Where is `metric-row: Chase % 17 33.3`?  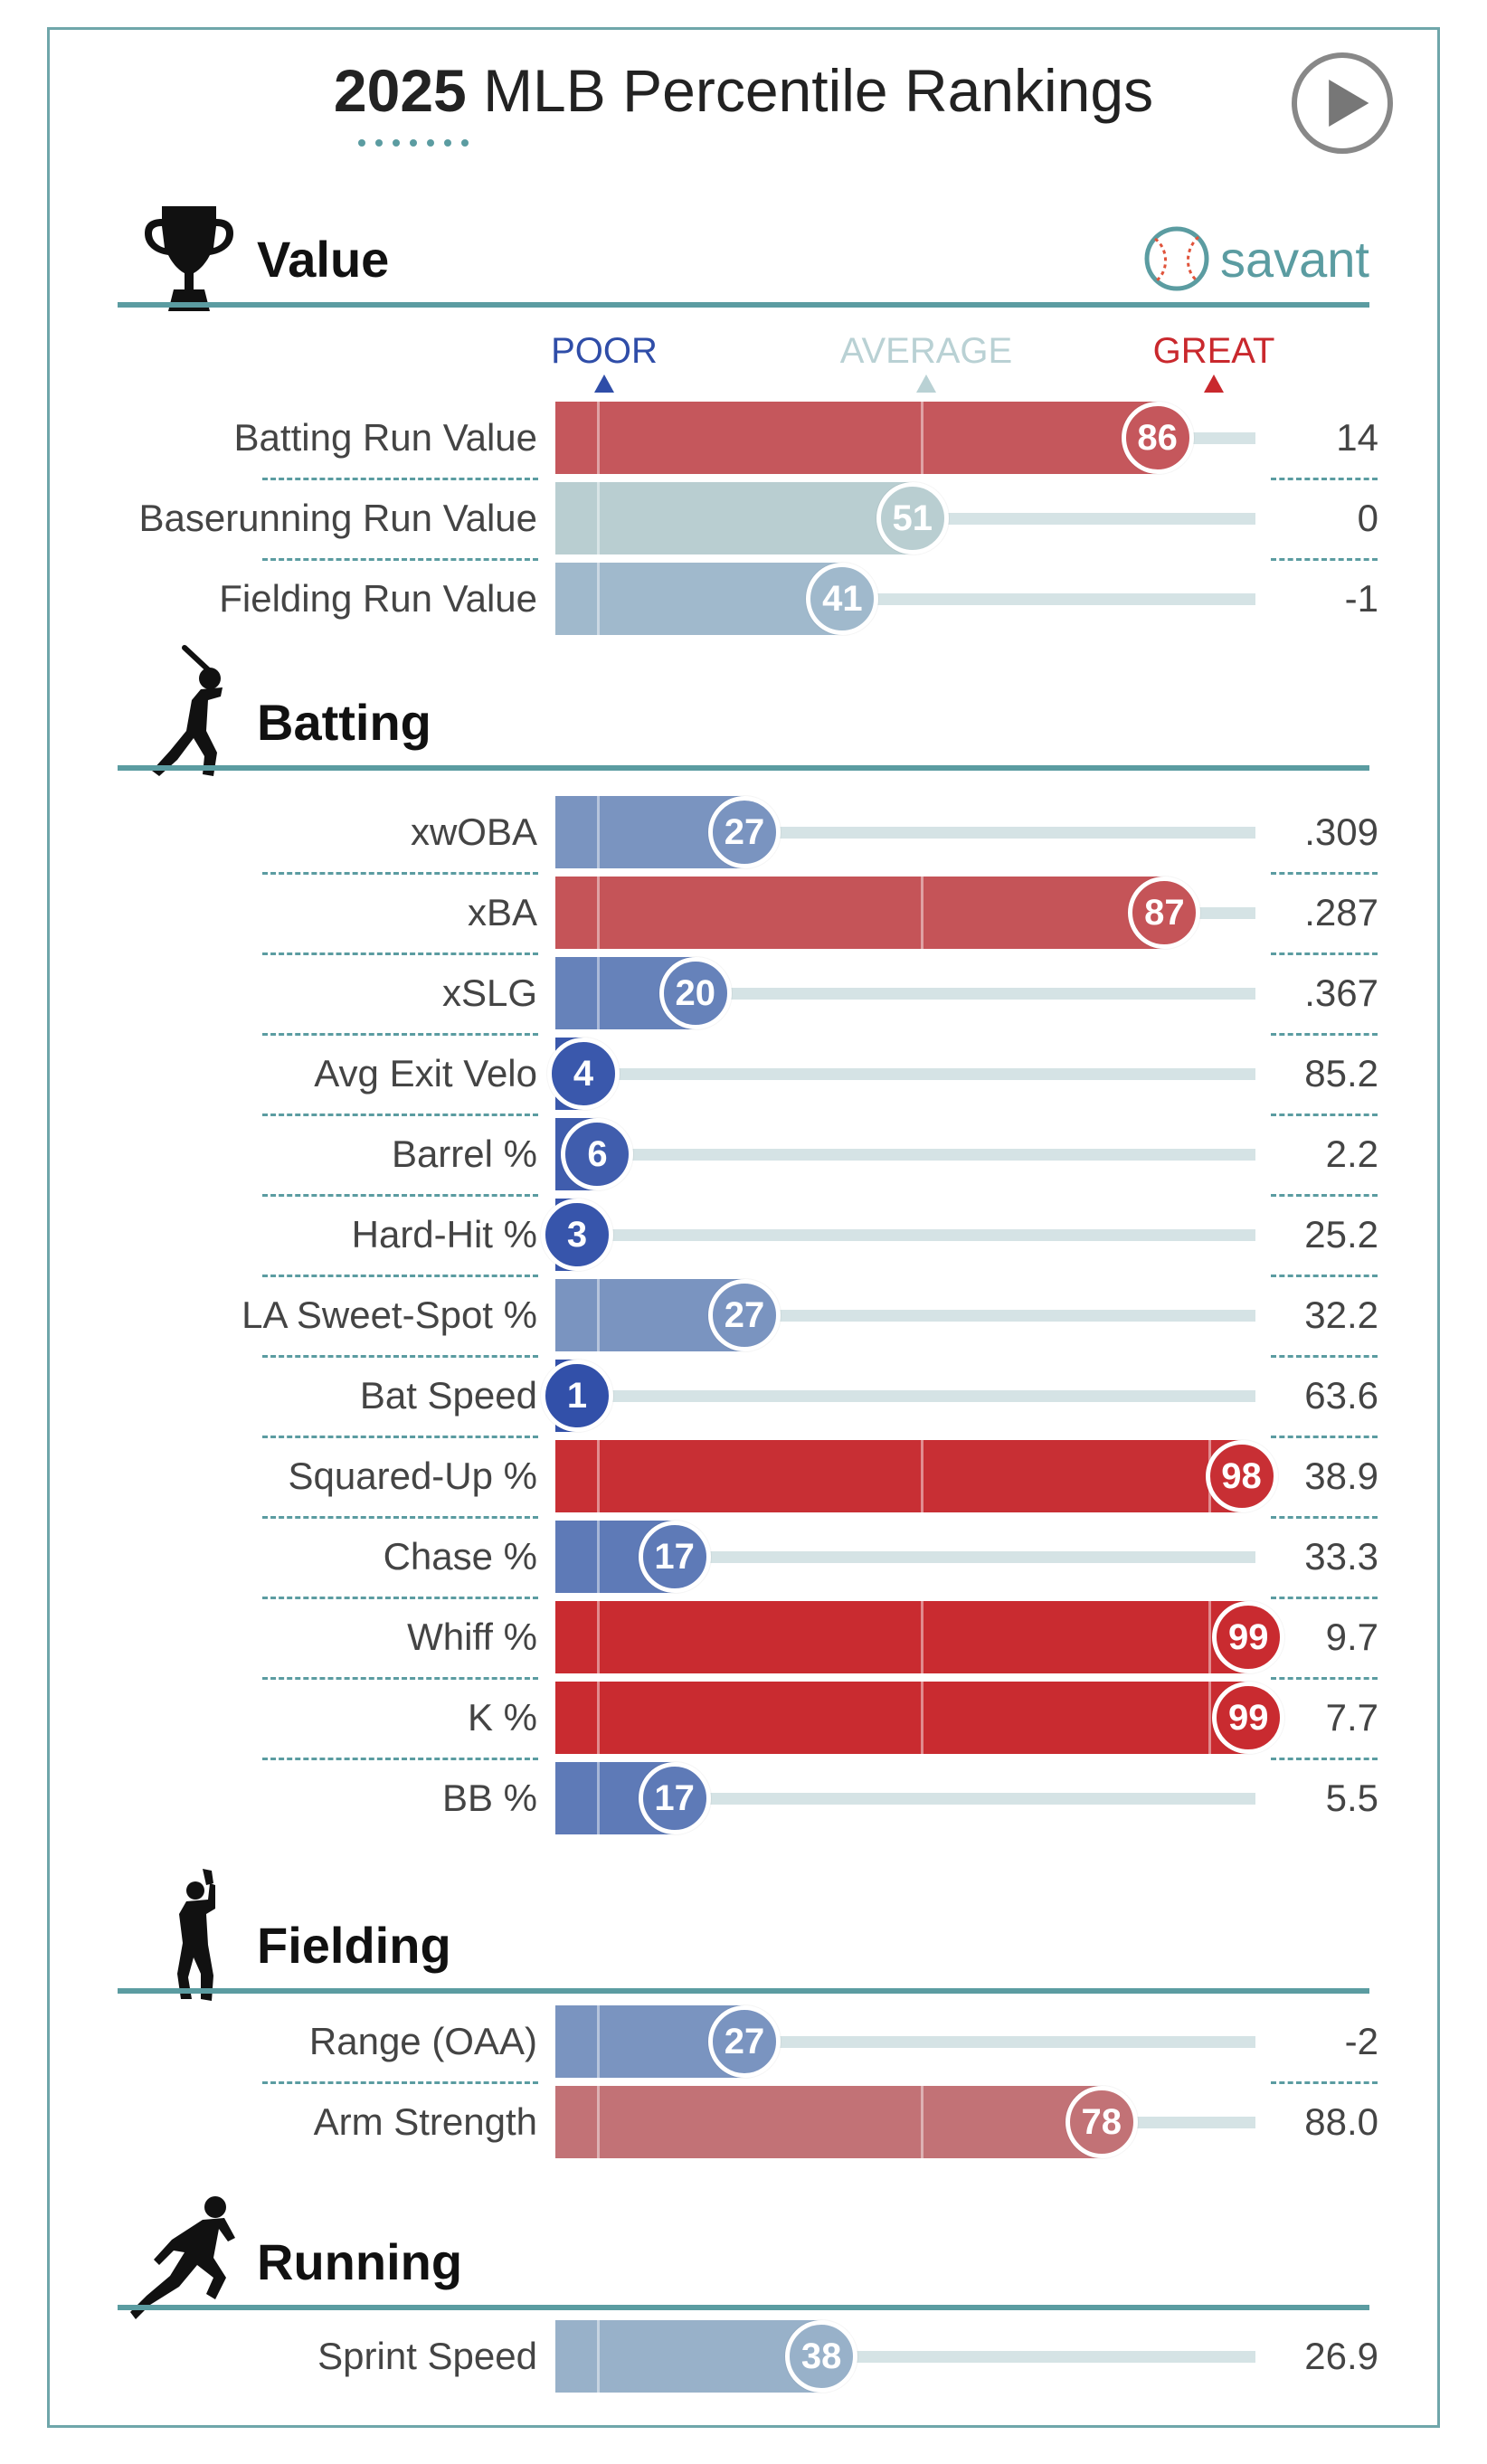
metric-row: Chase % 17 33.3 is located at coordinates (743, 1561).